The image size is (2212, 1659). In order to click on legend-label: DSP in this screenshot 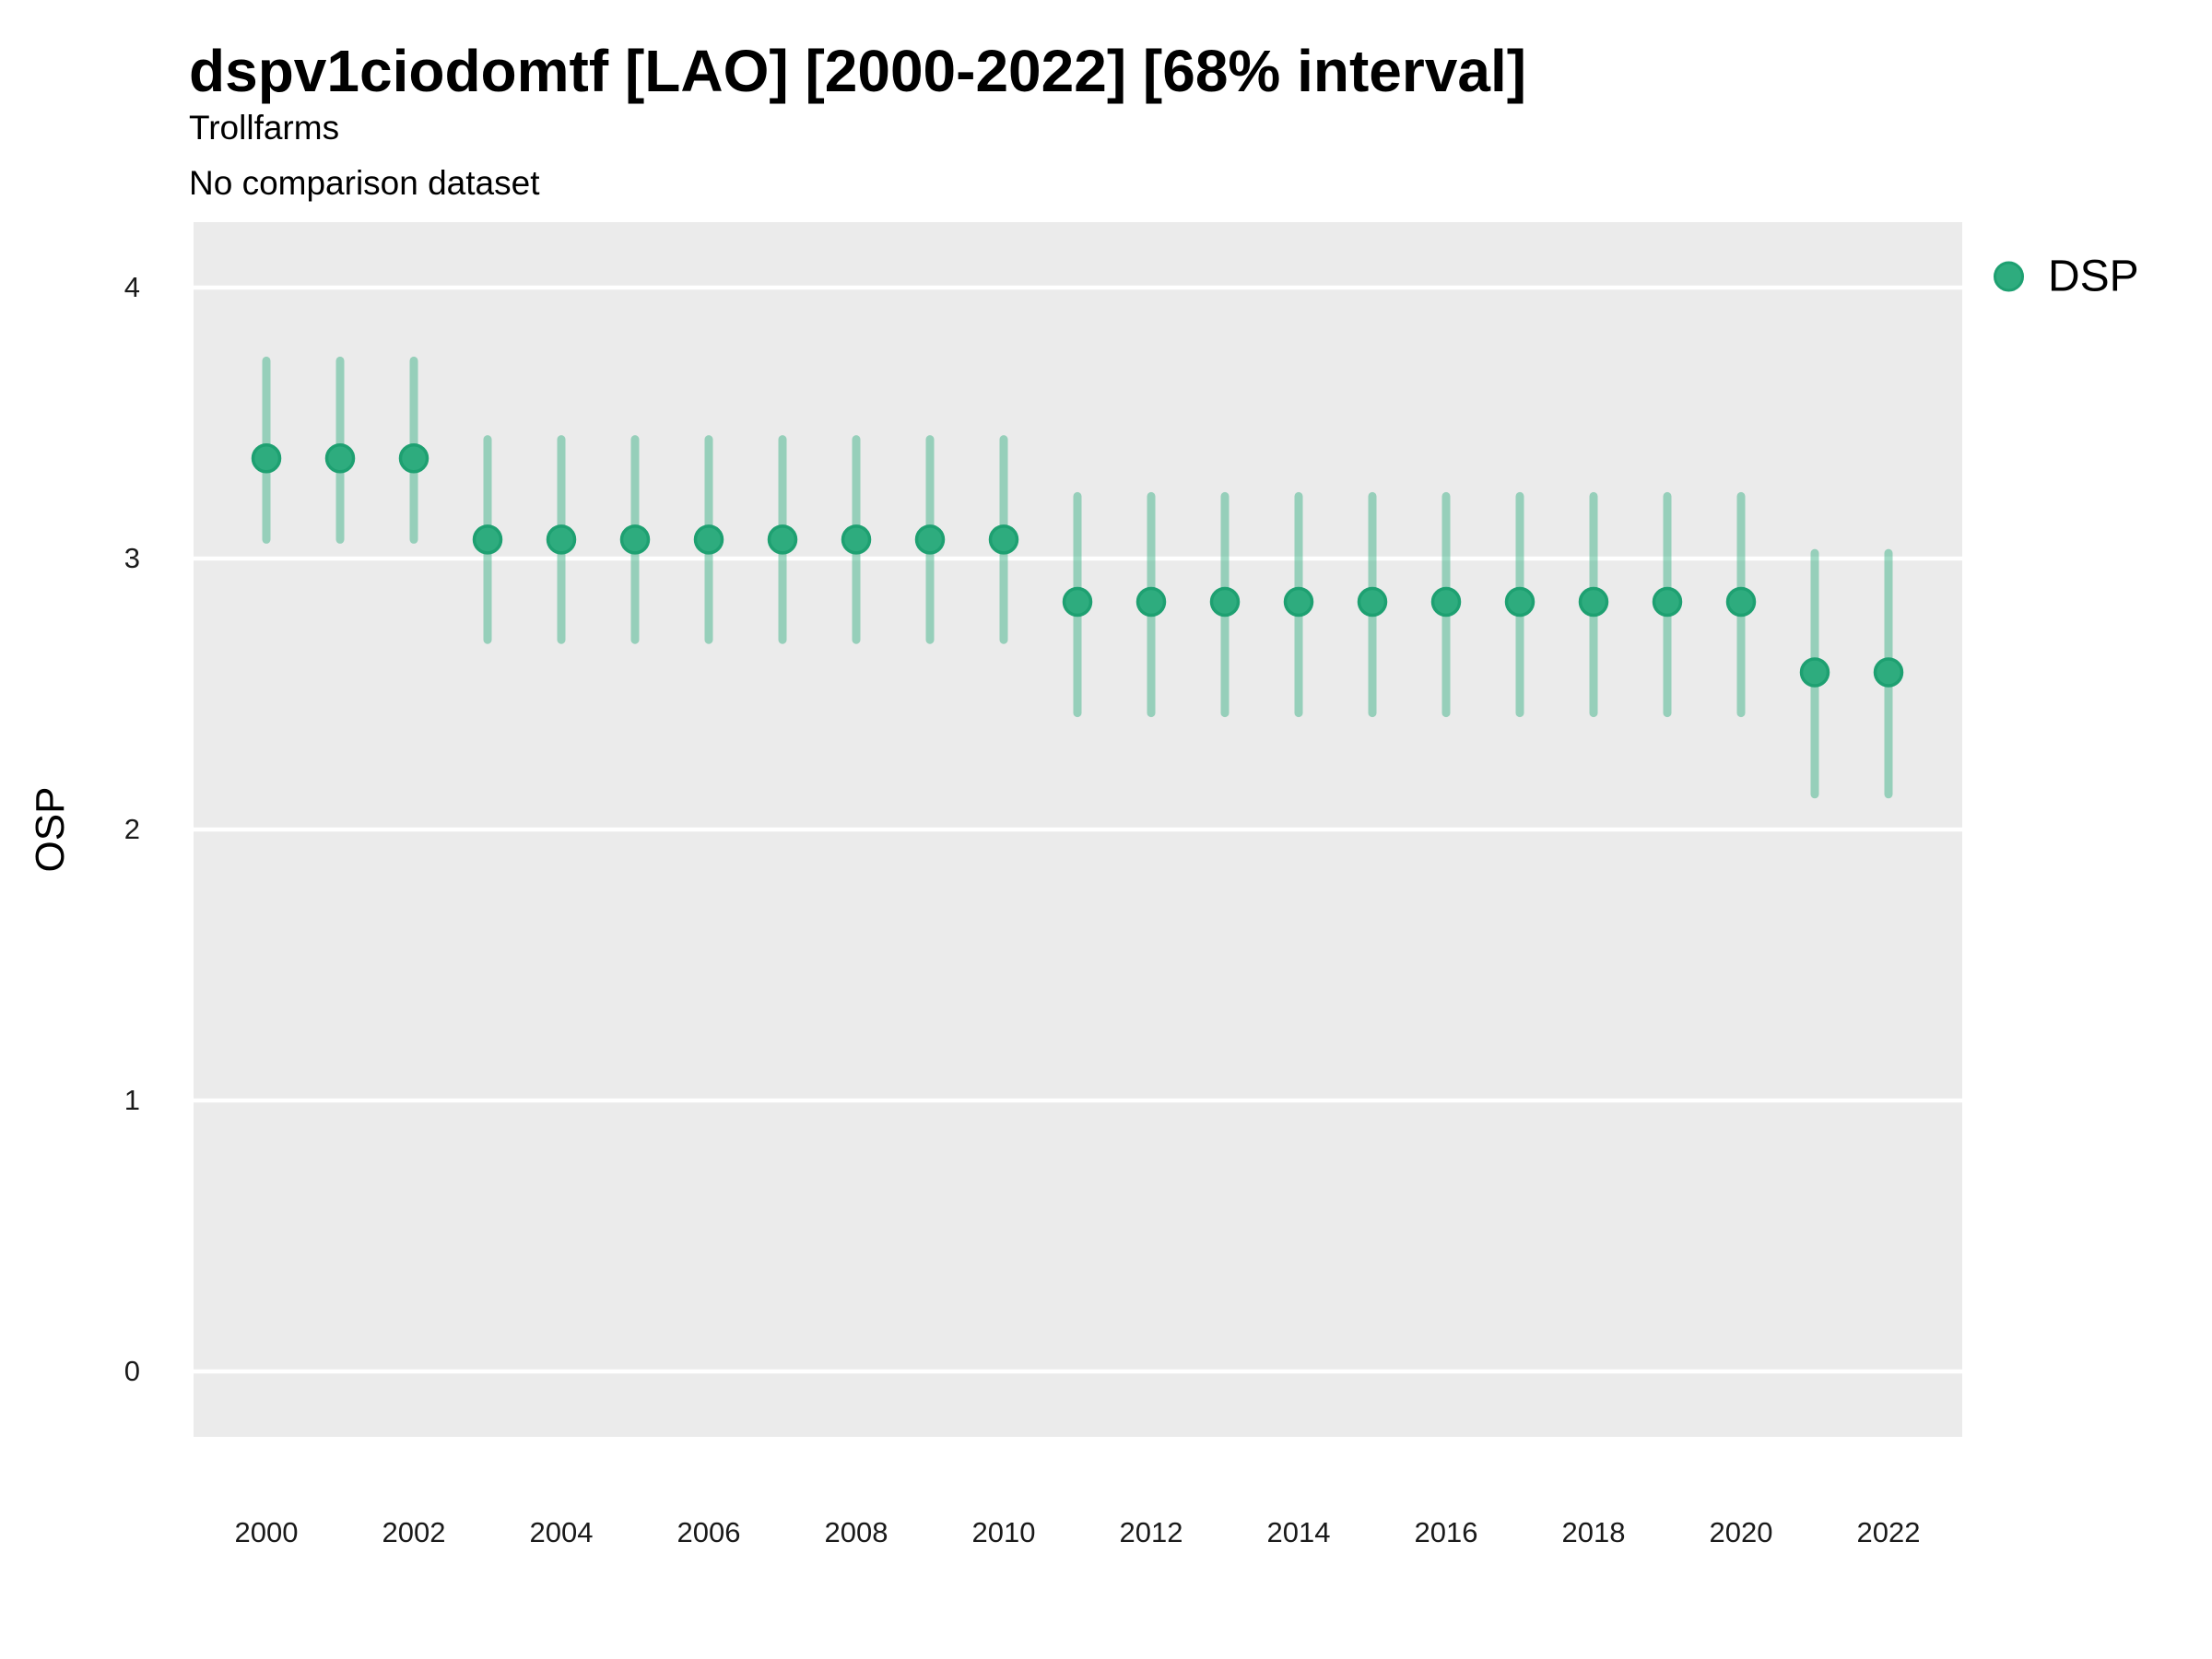, I will do `click(2093, 276)`.